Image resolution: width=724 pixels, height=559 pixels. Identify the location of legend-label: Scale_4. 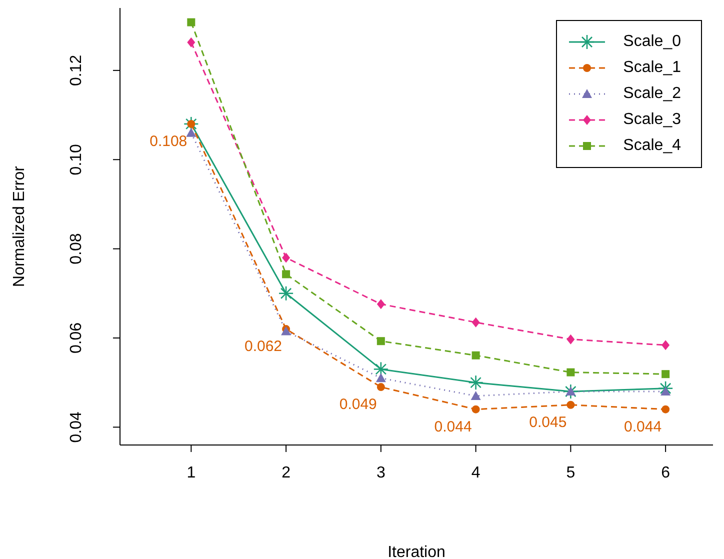
(652, 146).